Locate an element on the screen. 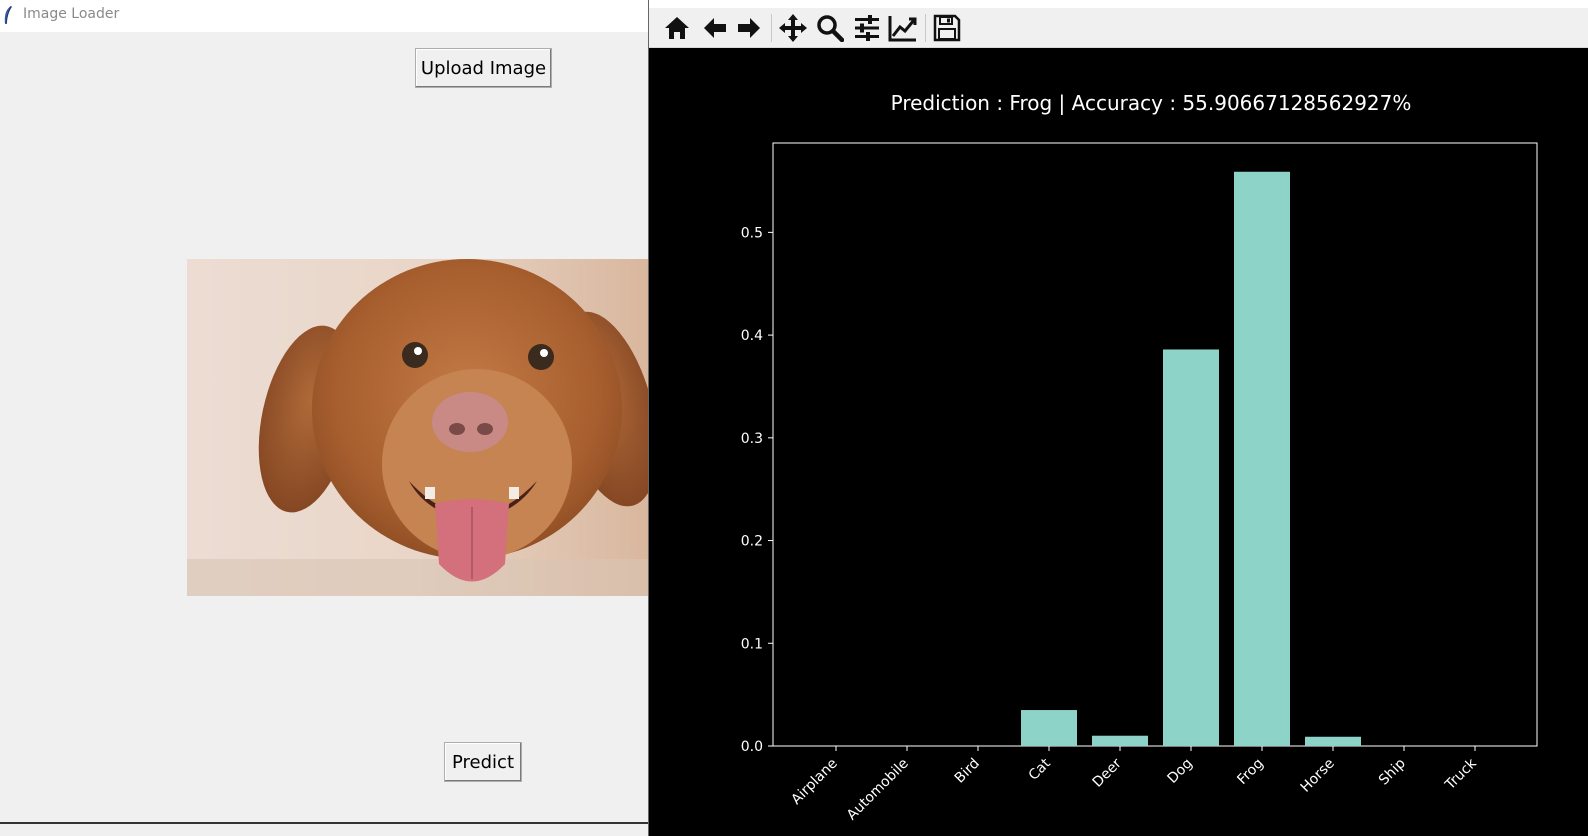 The width and height of the screenshot is (1588, 836). x-tick-label: Deer is located at coordinates (1107, 772).